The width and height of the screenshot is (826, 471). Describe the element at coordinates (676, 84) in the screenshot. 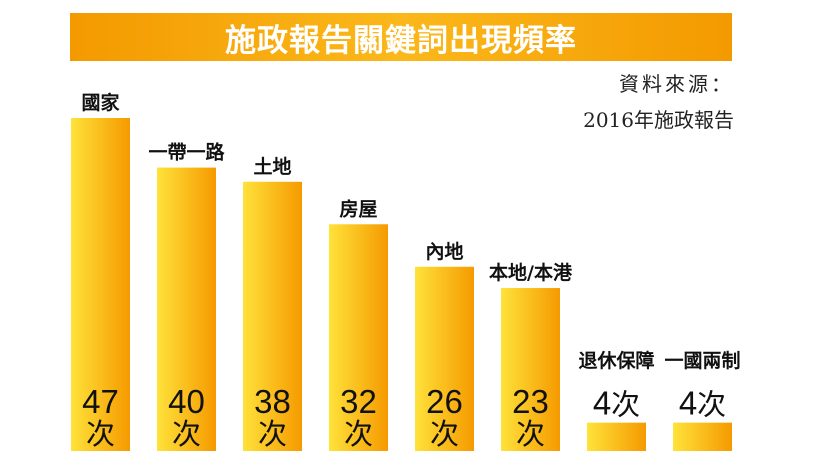

I see `source-label: 資料來源：` at that location.